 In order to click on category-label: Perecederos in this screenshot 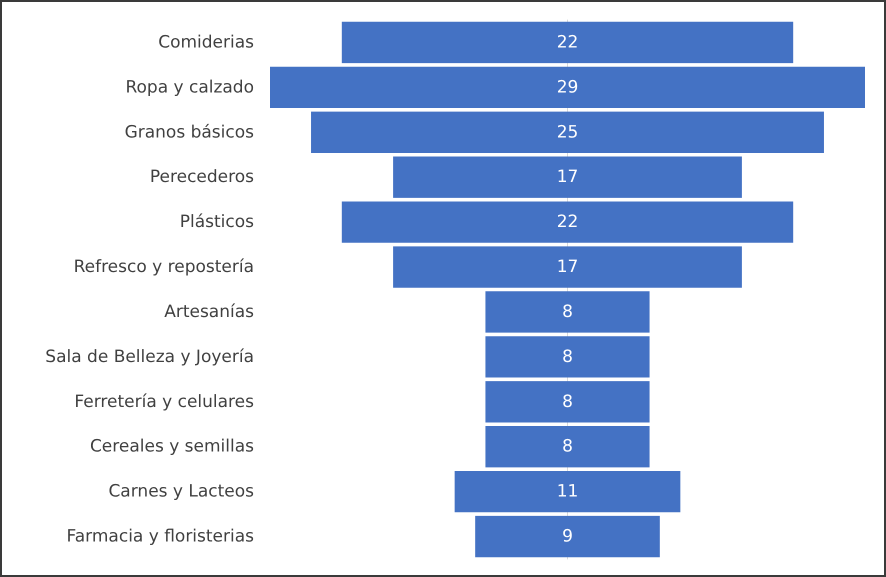, I will do `click(202, 177)`.